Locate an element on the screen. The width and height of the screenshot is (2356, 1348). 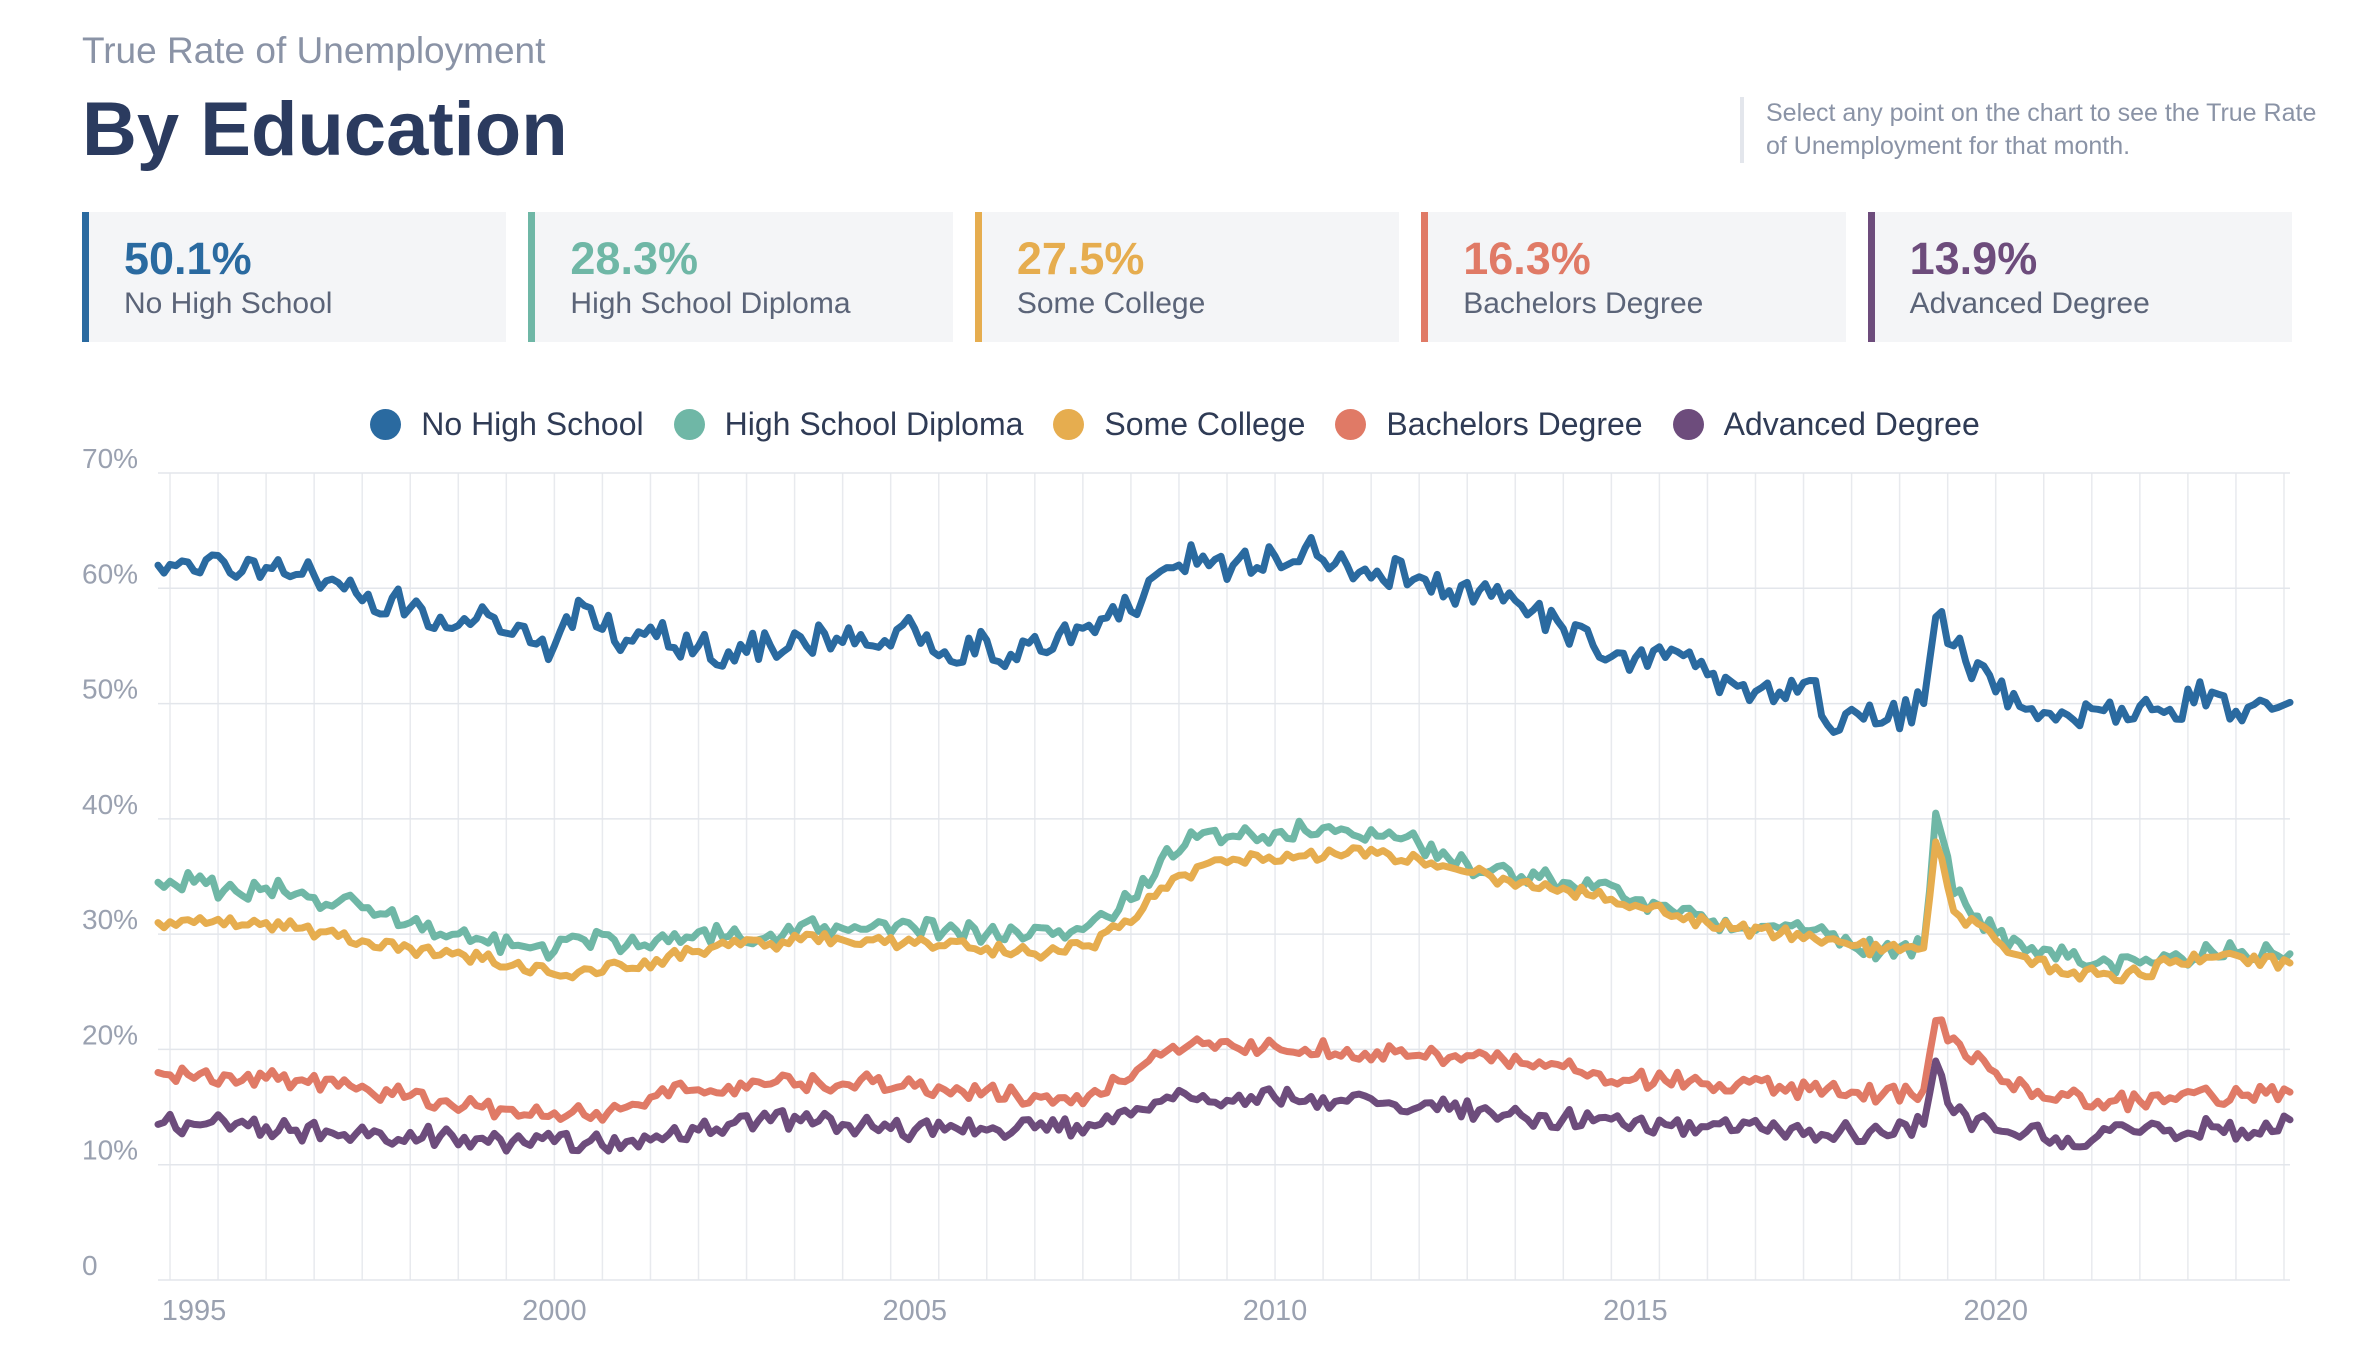
legend-label: No High School is located at coordinates (532, 423).